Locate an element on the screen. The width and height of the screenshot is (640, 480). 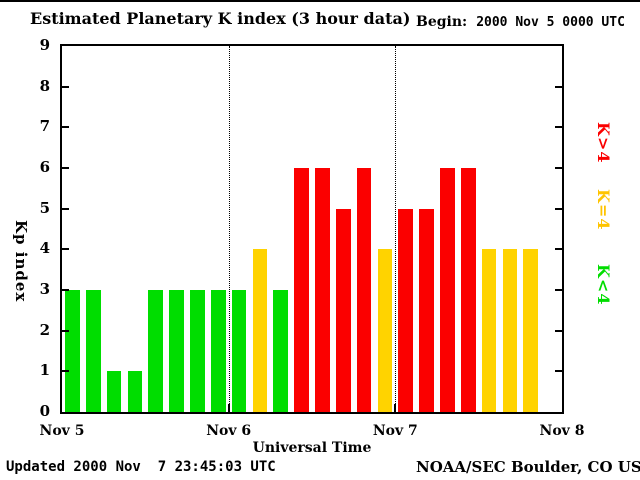
y-tick-label: 8 is located at coordinates (44, 85).